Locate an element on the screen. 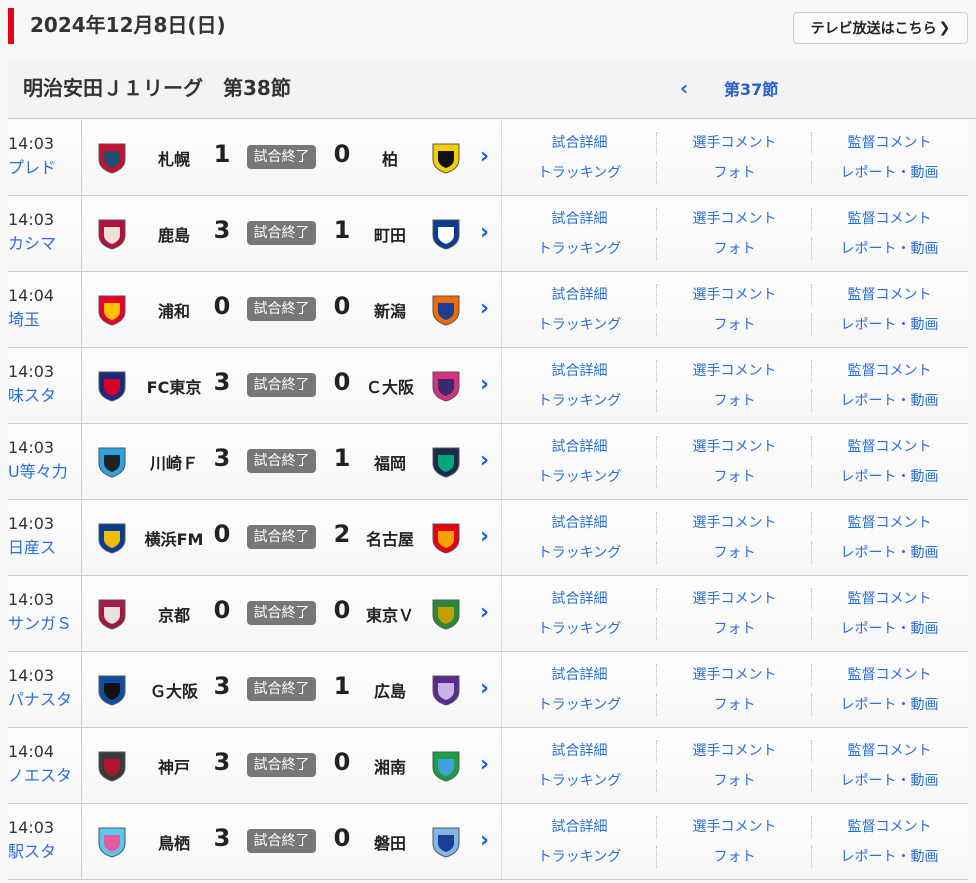 The height and width of the screenshot is (883, 976). chevron-left-icon: ‹ is located at coordinates (684, 88).